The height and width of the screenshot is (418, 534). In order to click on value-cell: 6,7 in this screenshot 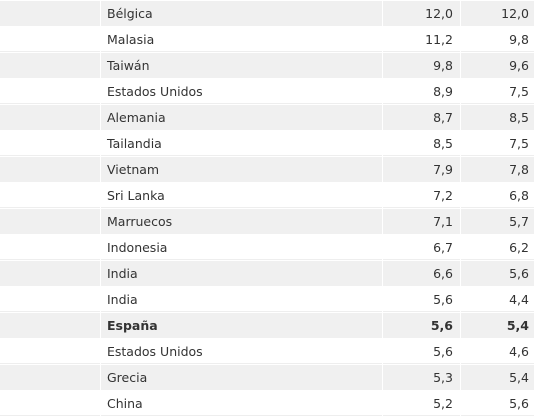, I will do `click(421, 247)`.